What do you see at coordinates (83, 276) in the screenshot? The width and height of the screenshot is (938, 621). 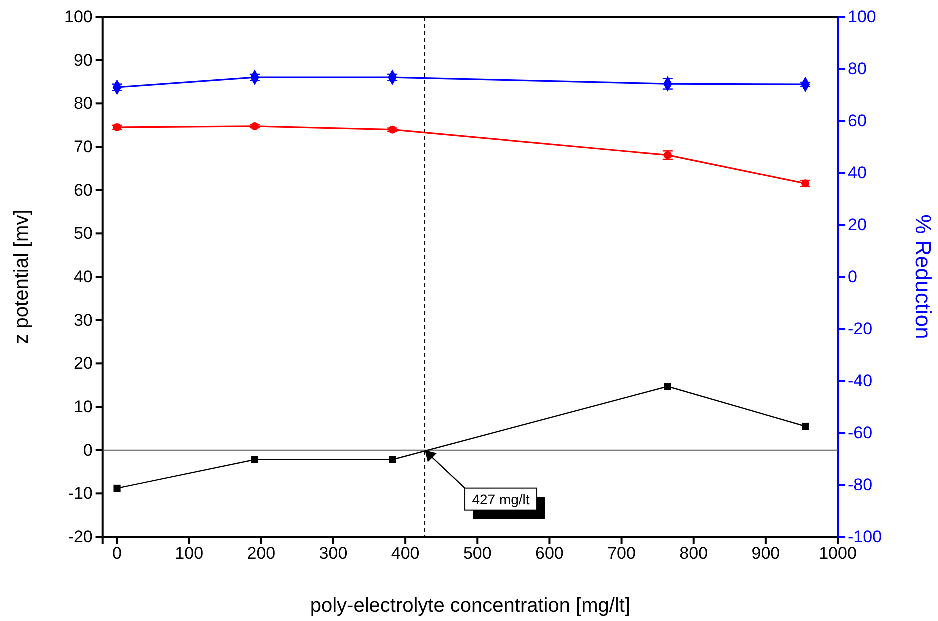 I see `y-tick-label: 40` at bounding box center [83, 276].